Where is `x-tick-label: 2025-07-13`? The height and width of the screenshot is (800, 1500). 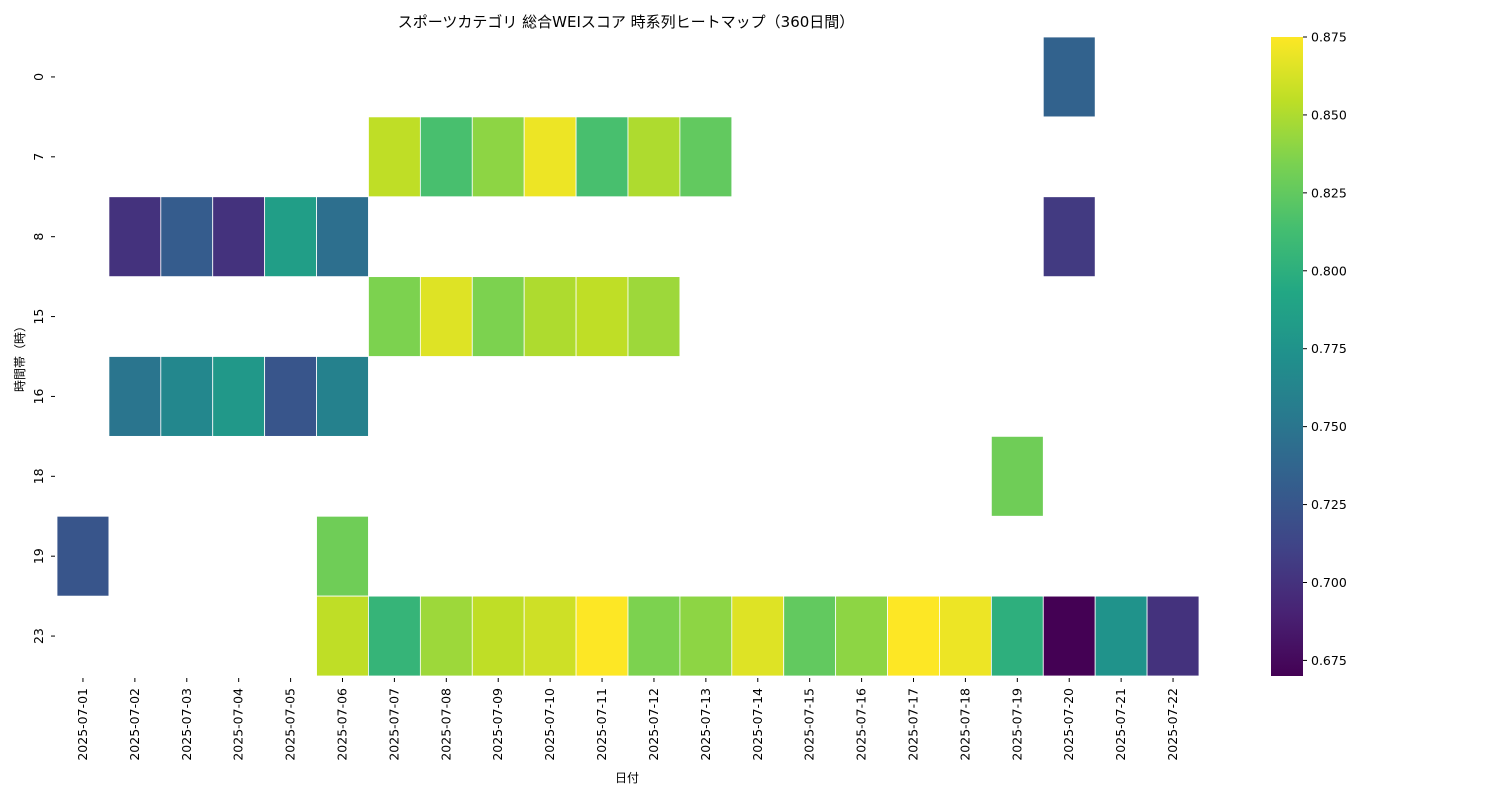
x-tick-label: 2025-07-13 is located at coordinates (705, 724).